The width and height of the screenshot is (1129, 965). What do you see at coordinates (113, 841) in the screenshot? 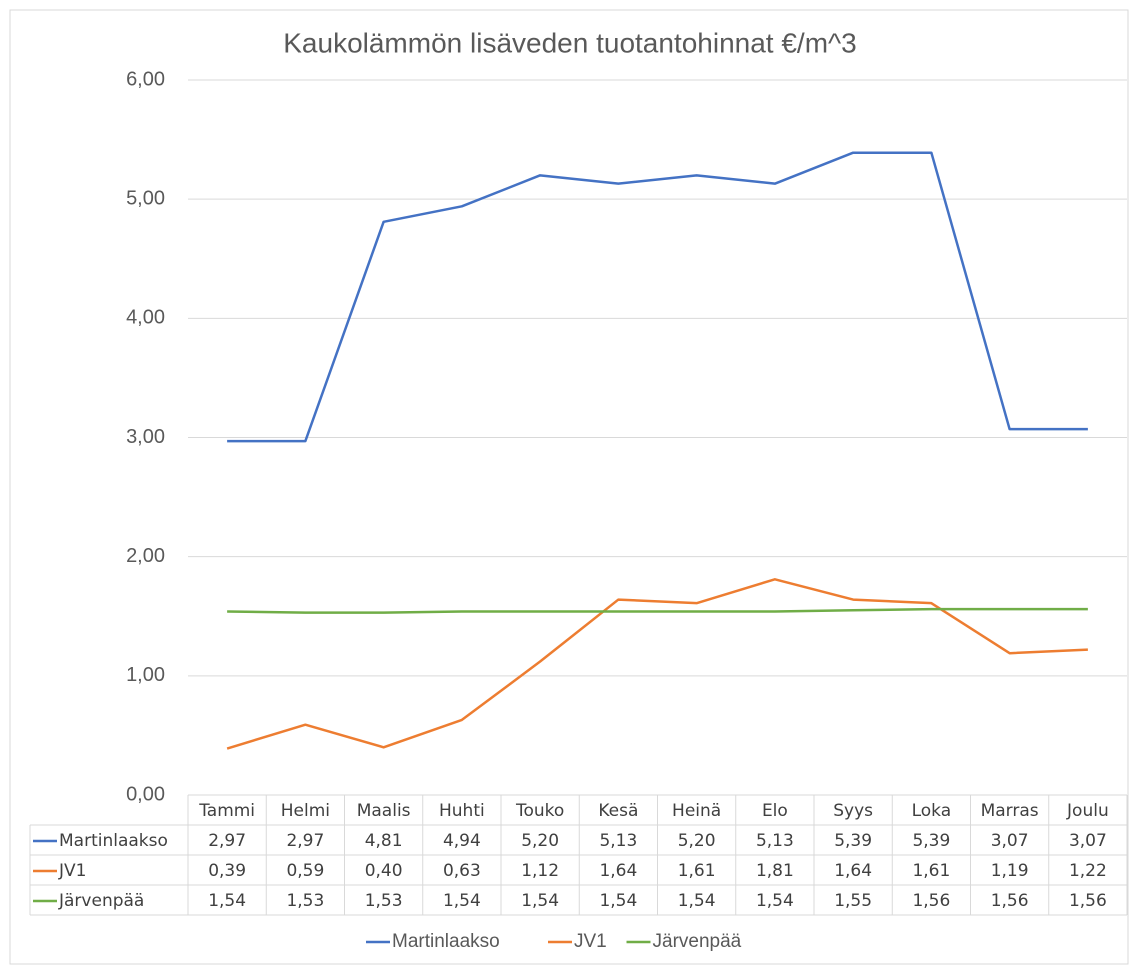
I see `table-series-label: Martinlaakso` at bounding box center [113, 841].